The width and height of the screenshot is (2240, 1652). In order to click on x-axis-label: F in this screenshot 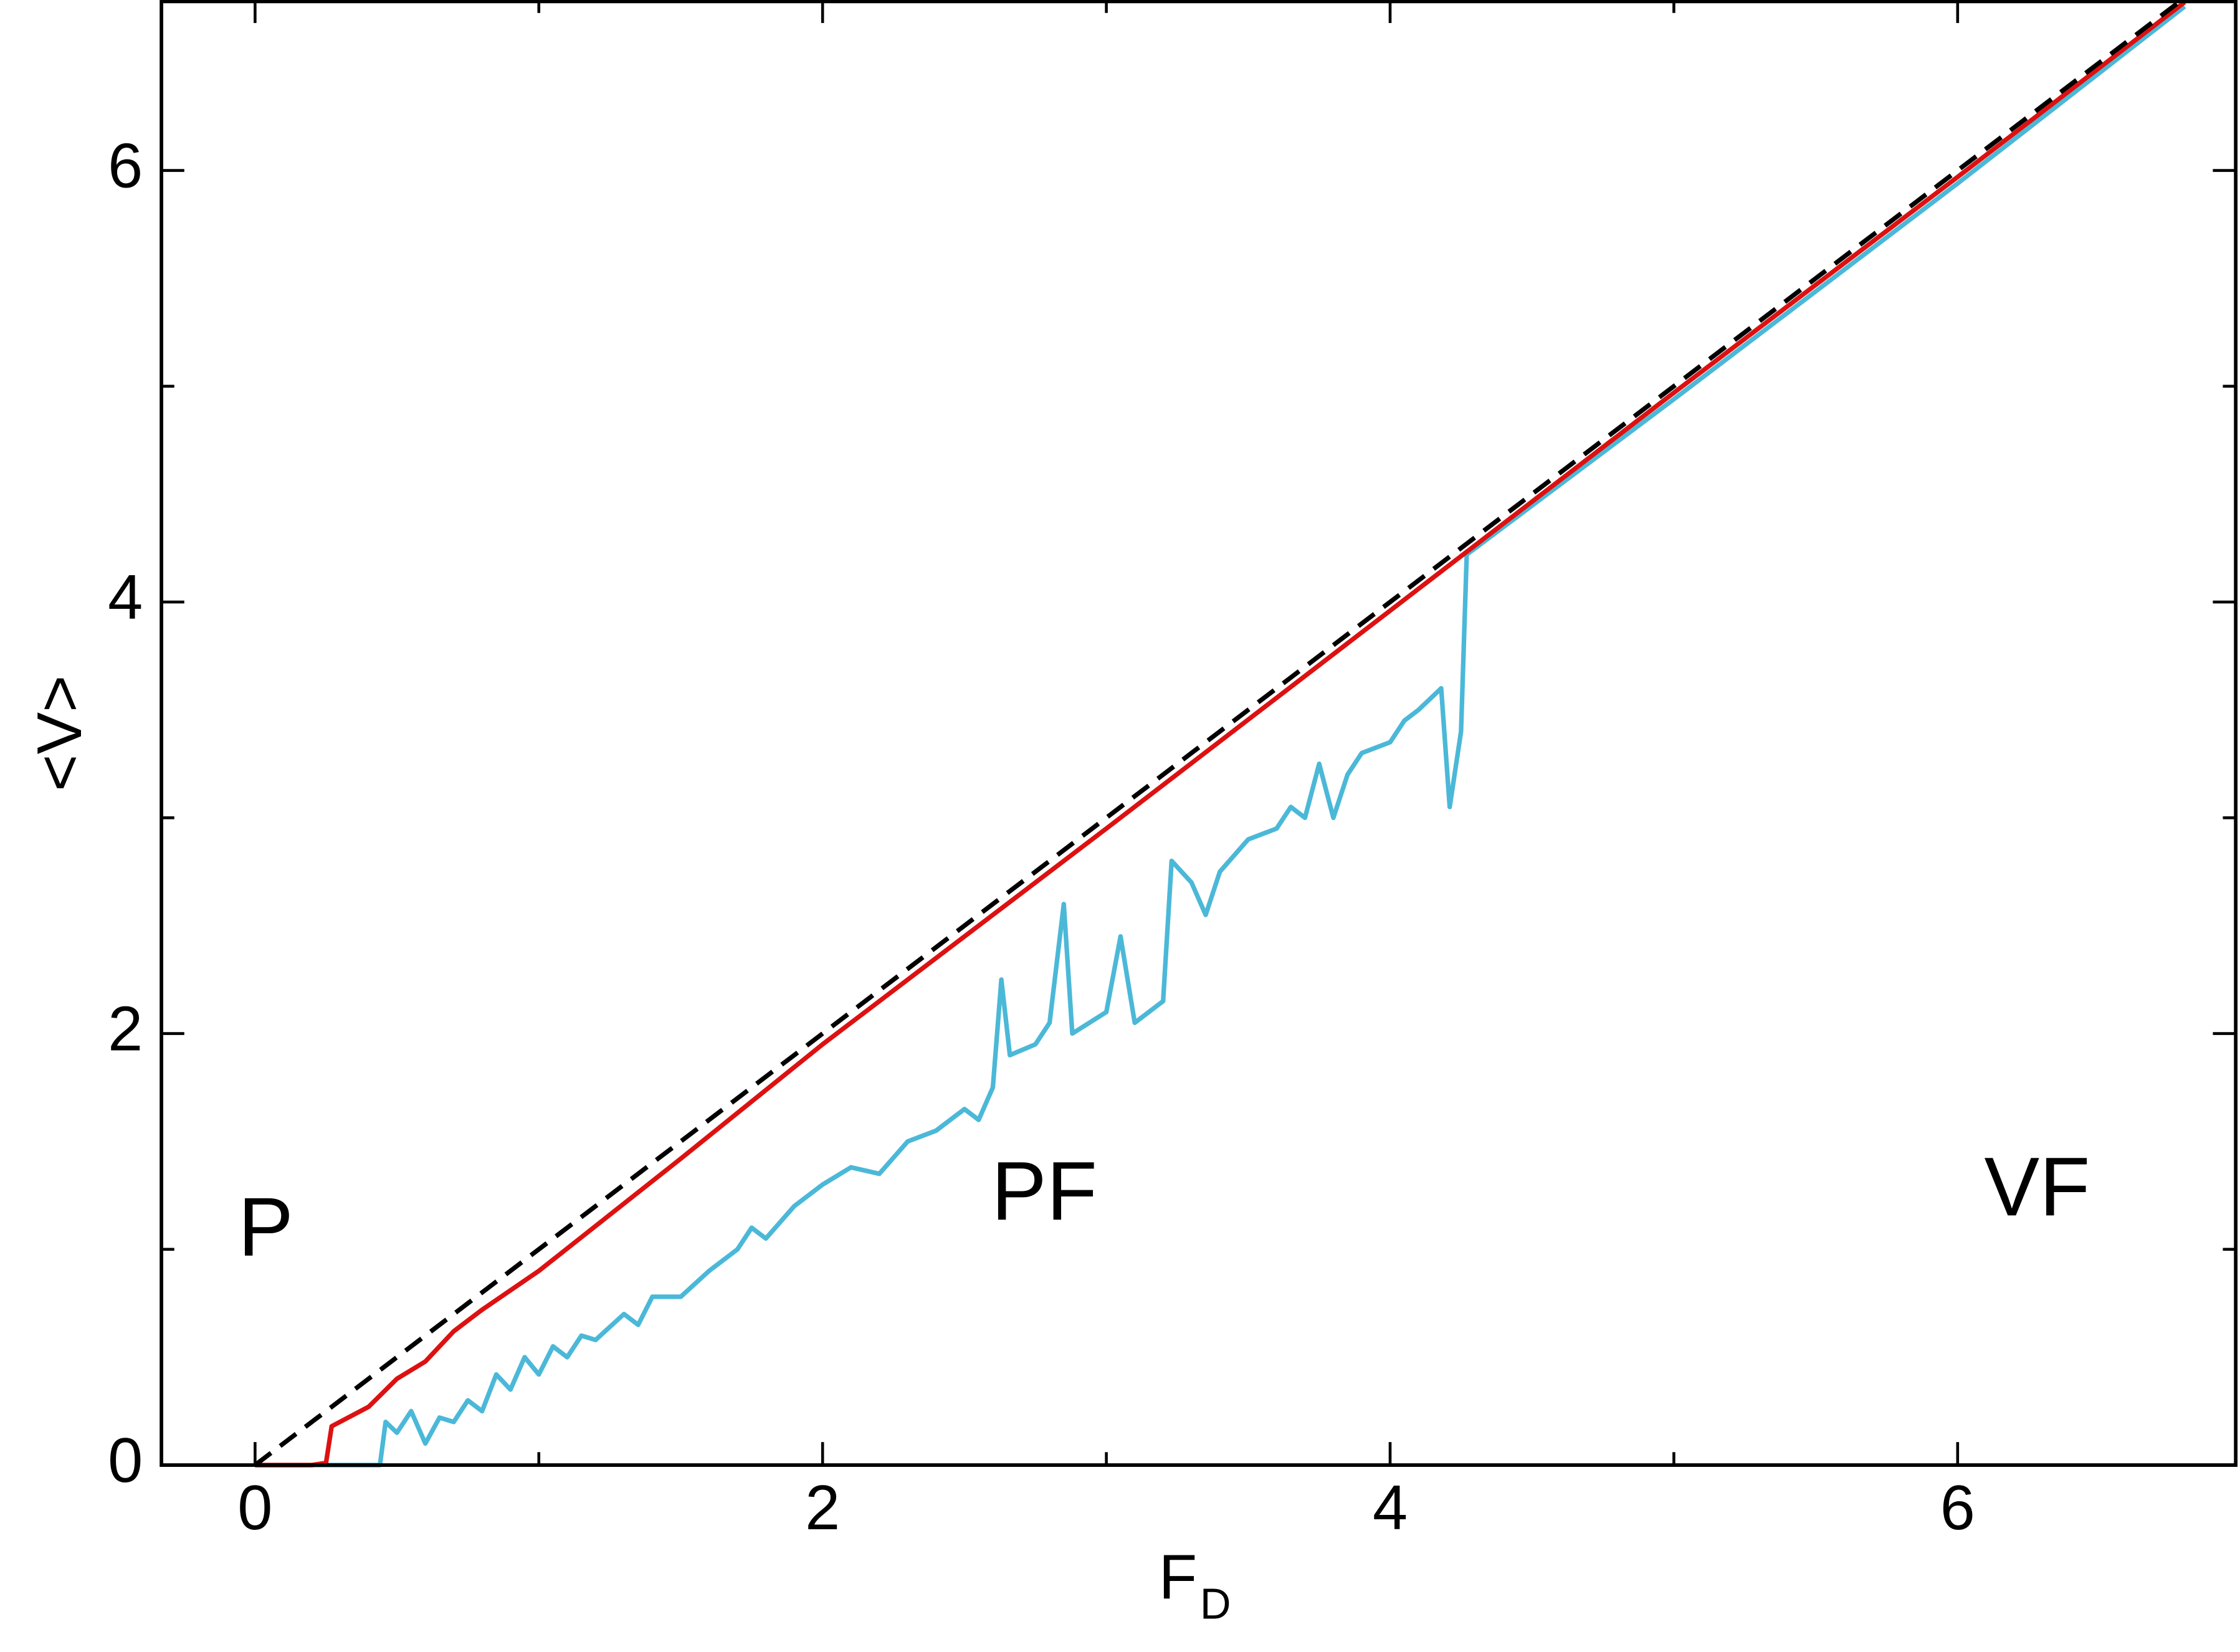, I will do `click(1178, 1576)`.